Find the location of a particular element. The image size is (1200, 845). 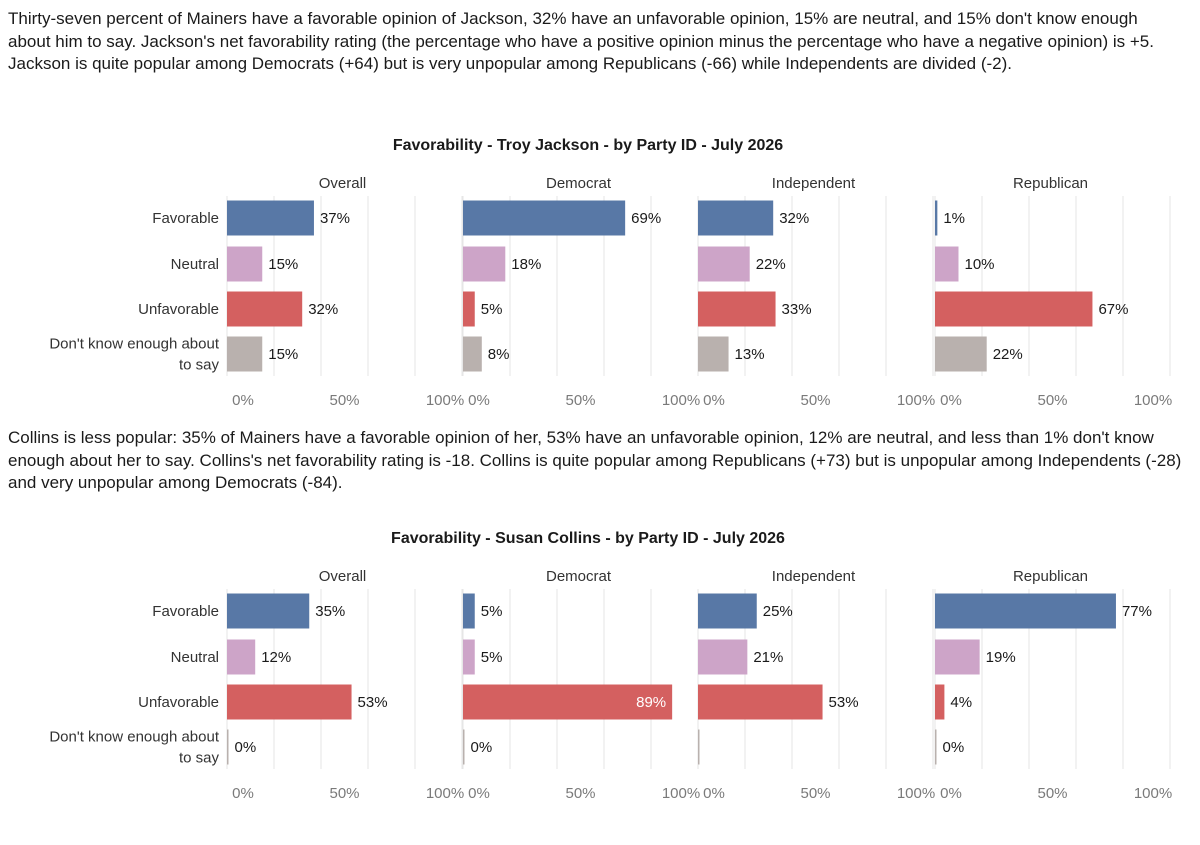

chart1-category-label-unfavorable: Unfavorable is located at coordinates (178, 309).